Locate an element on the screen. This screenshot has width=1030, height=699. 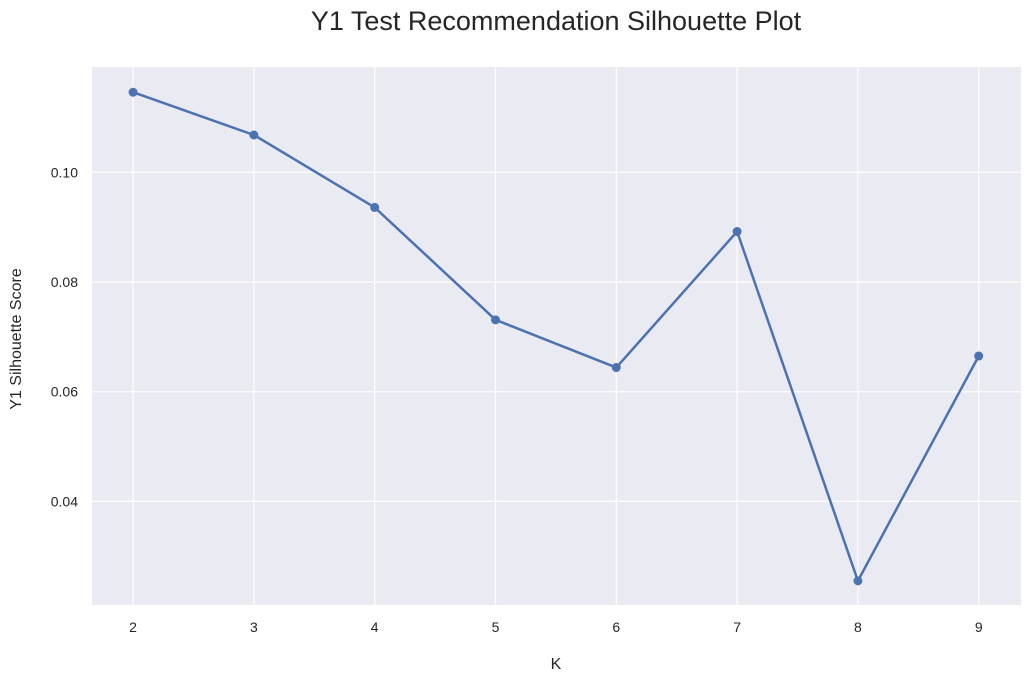
x-tick-label: 2 is located at coordinates (133, 627).